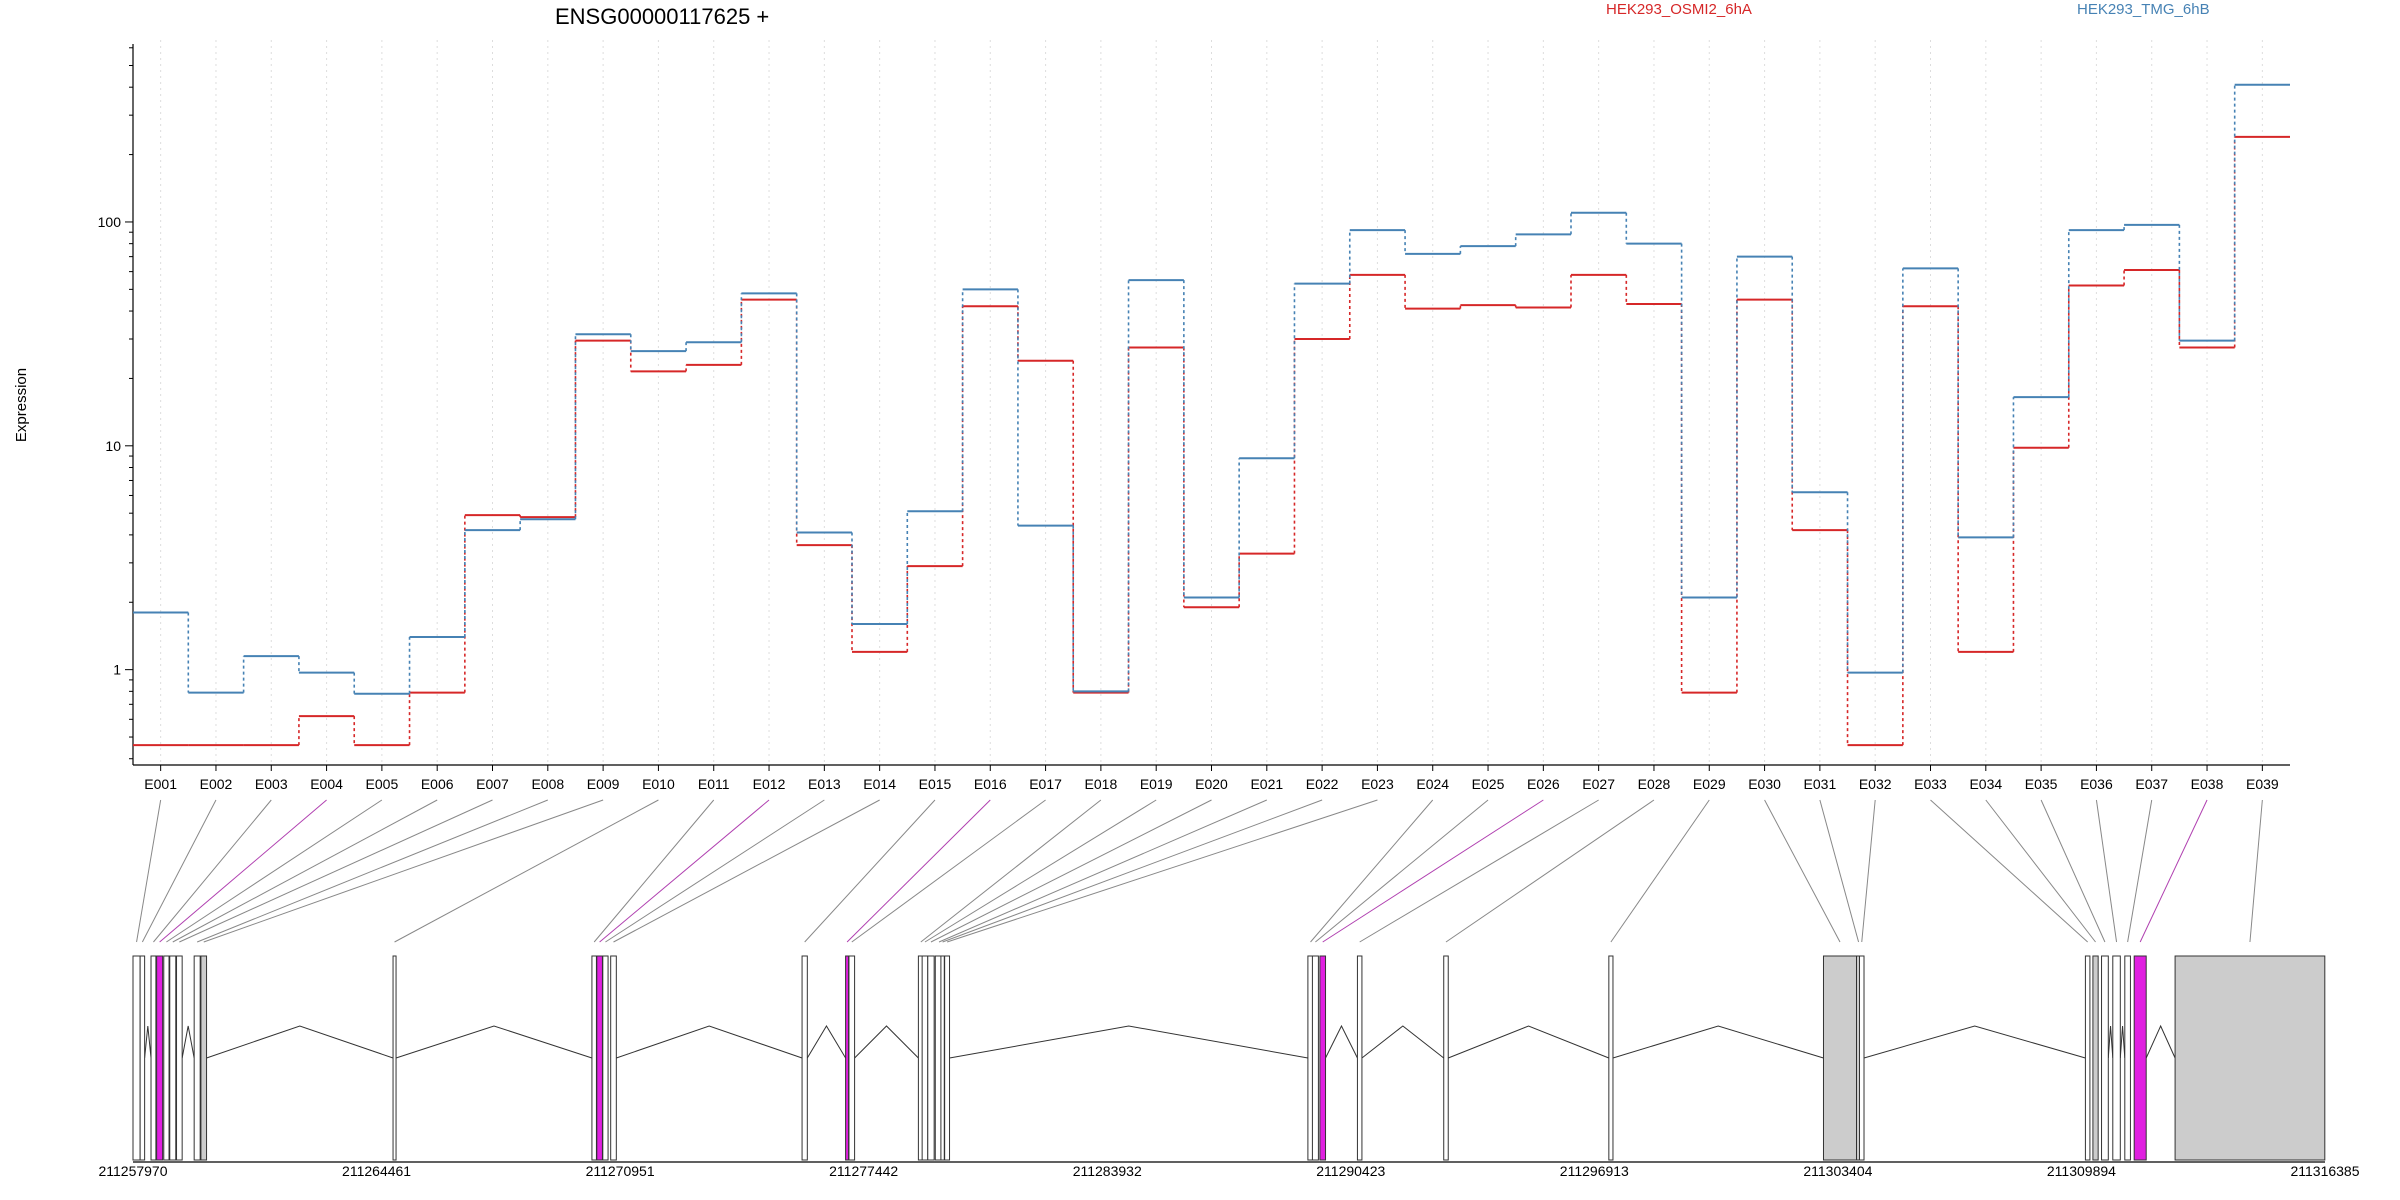  What do you see at coordinates (886, 1042) in the screenshot?
I see `intron-E017` at bounding box center [886, 1042].